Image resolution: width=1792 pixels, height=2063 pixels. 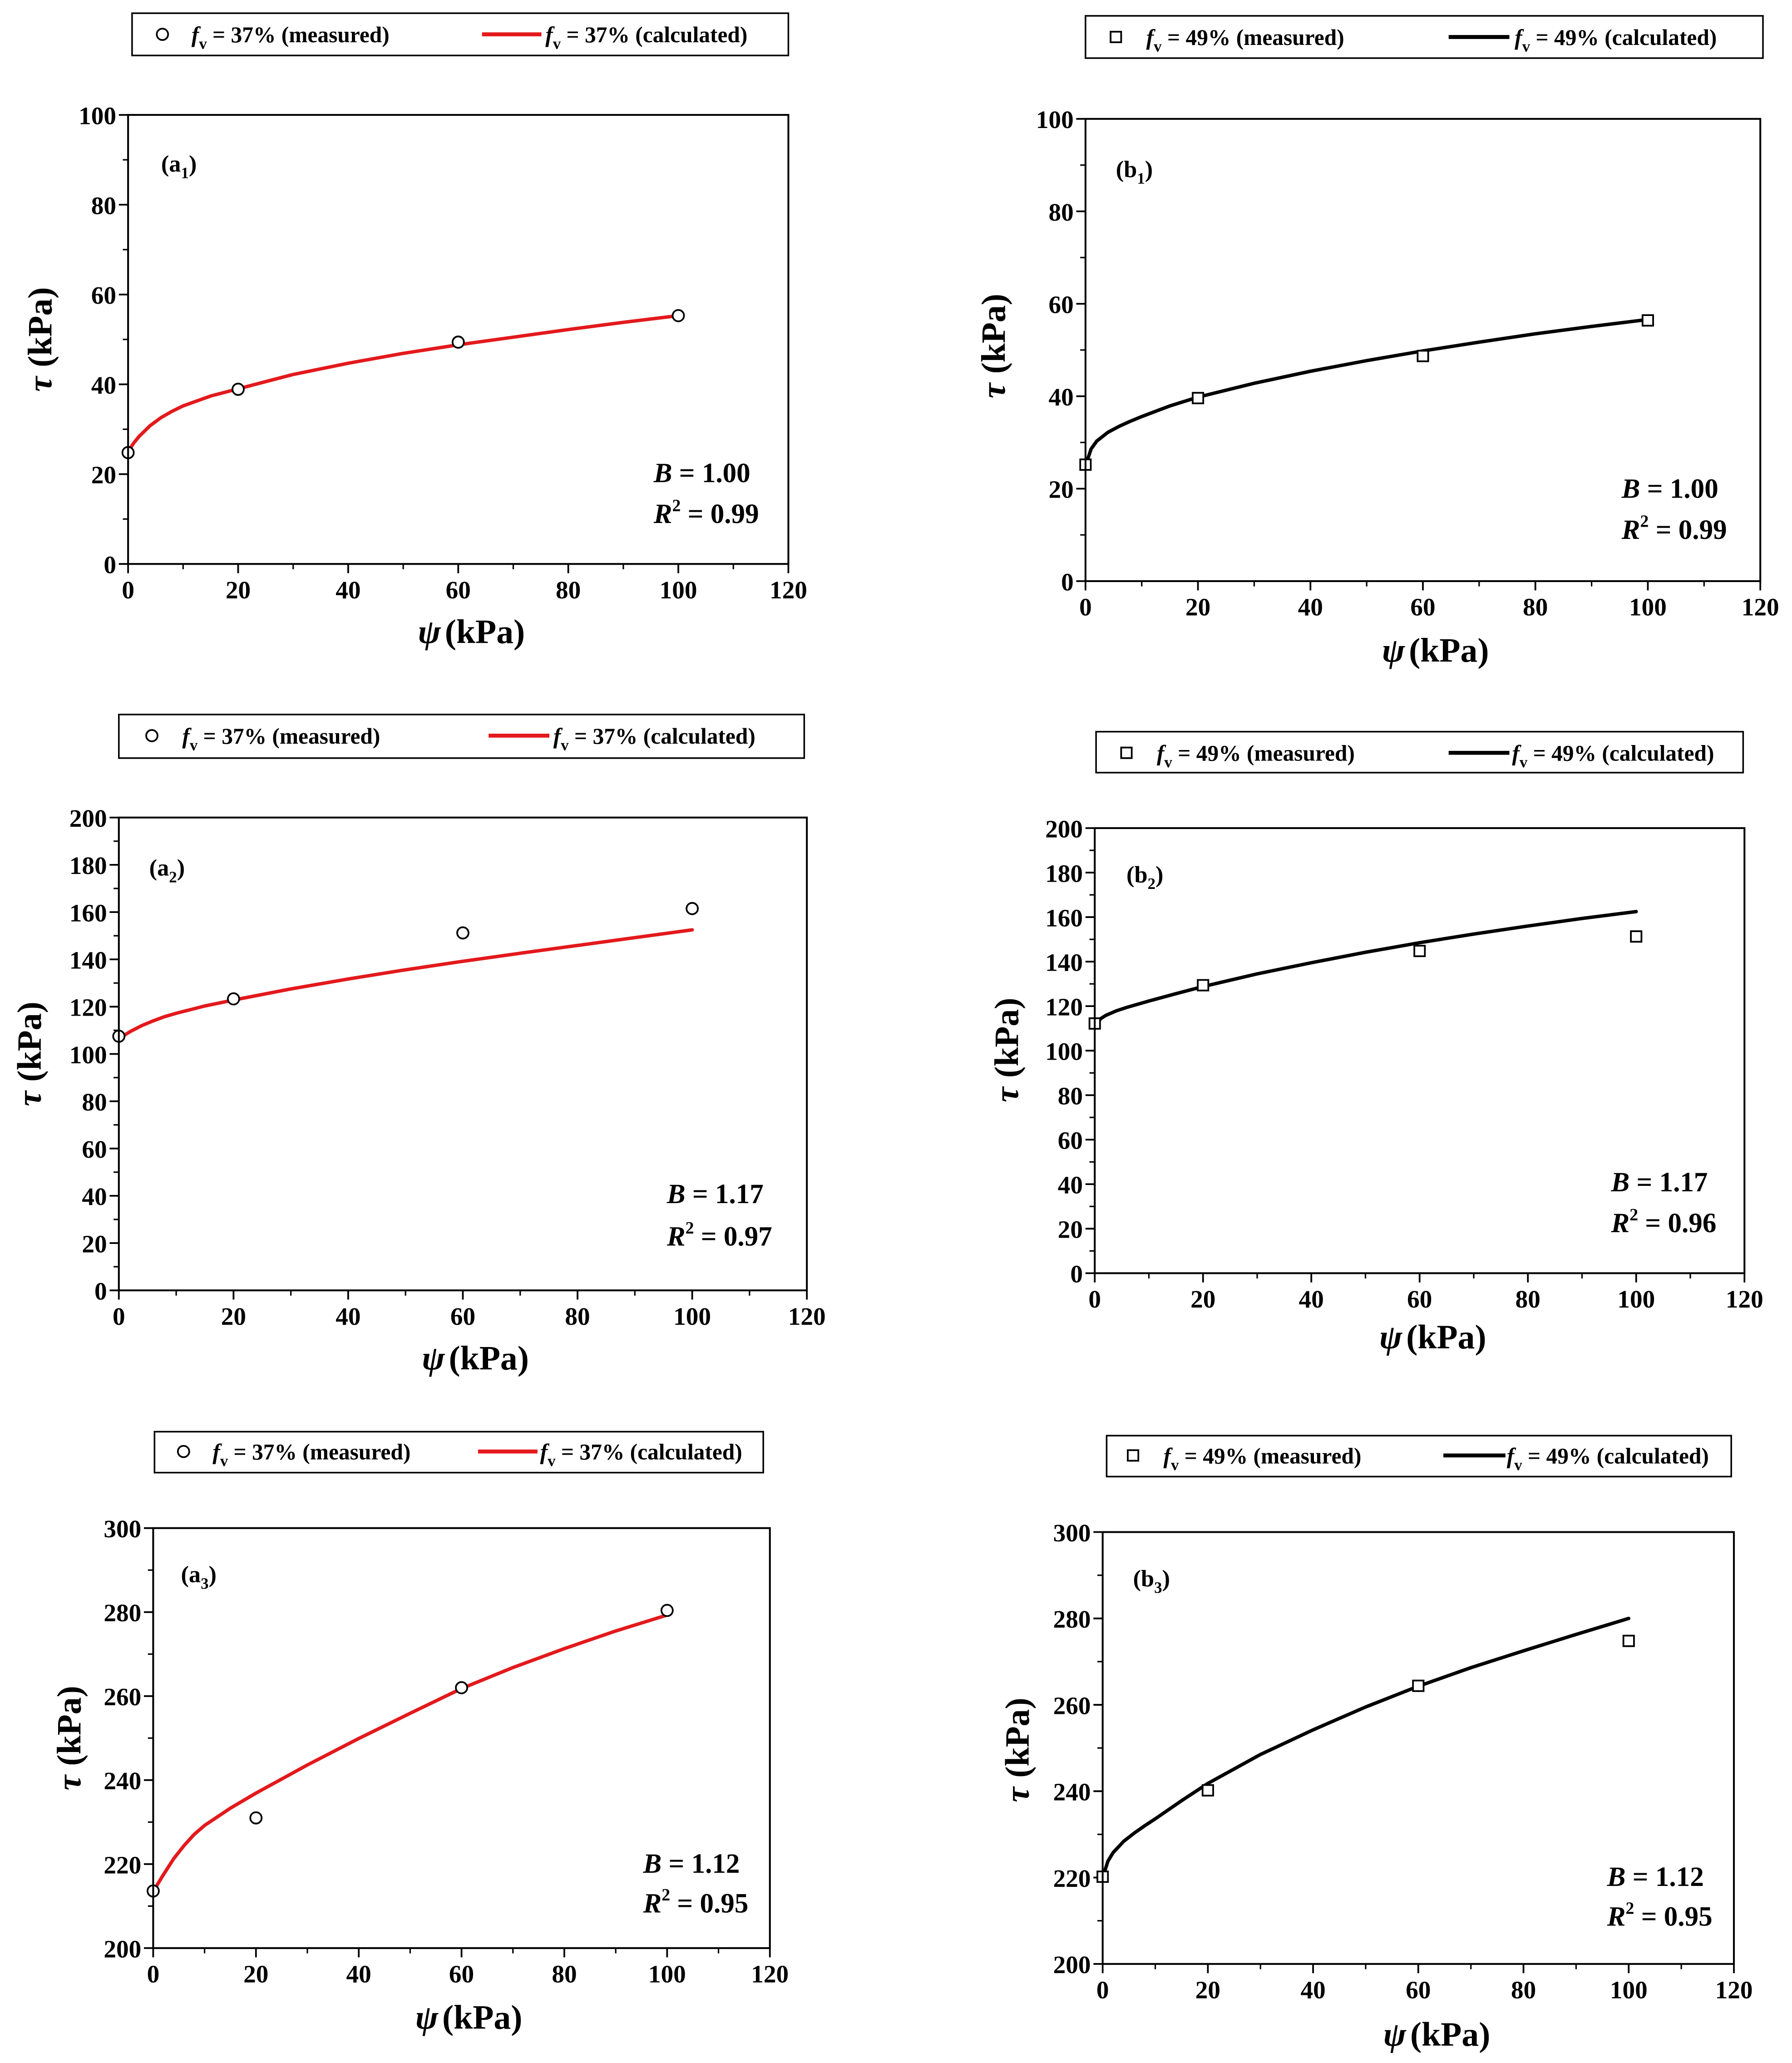 What do you see at coordinates (204, 1584) in the screenshot?
I see `panel-label-subscript: 3` at bounding box center [204, 1584].